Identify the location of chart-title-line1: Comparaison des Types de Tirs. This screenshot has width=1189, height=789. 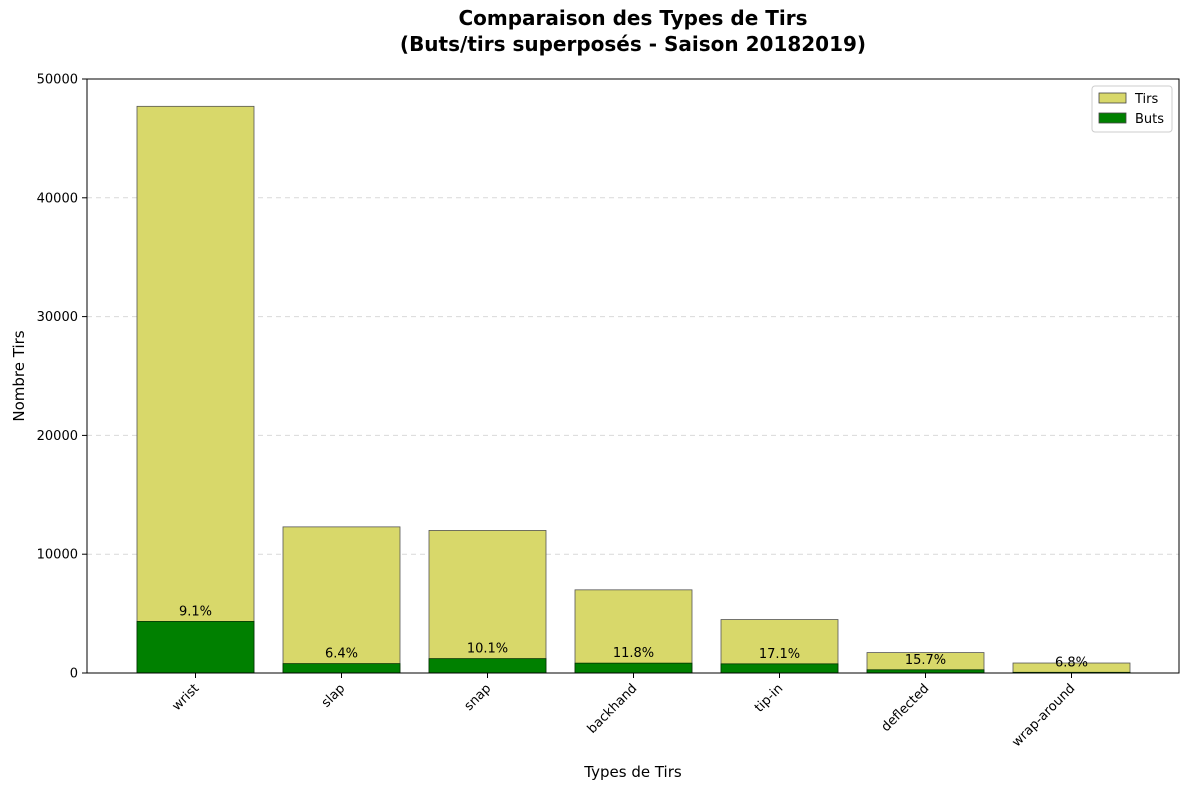
(632, 18).